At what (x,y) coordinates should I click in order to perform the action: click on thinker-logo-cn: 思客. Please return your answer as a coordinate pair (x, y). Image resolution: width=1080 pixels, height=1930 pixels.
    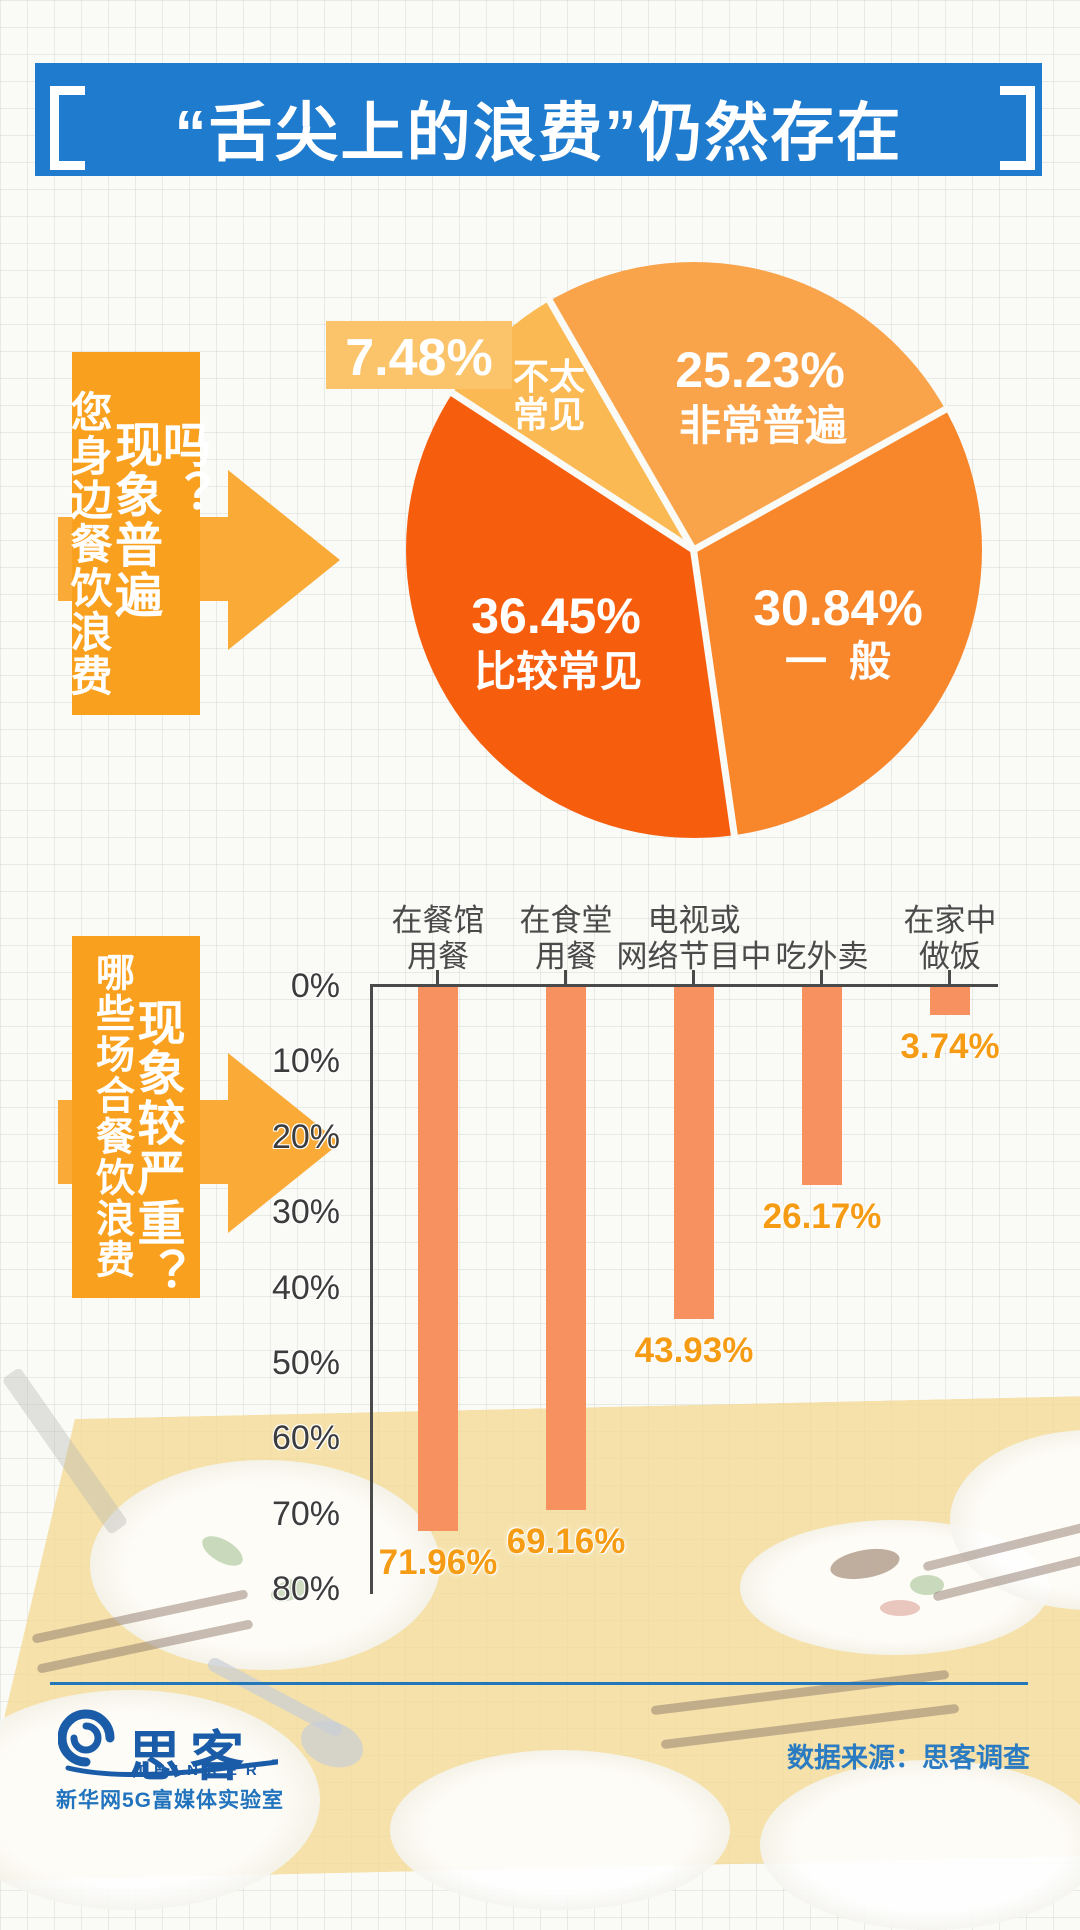
    Looking at the image, I should click on (190, 1757).